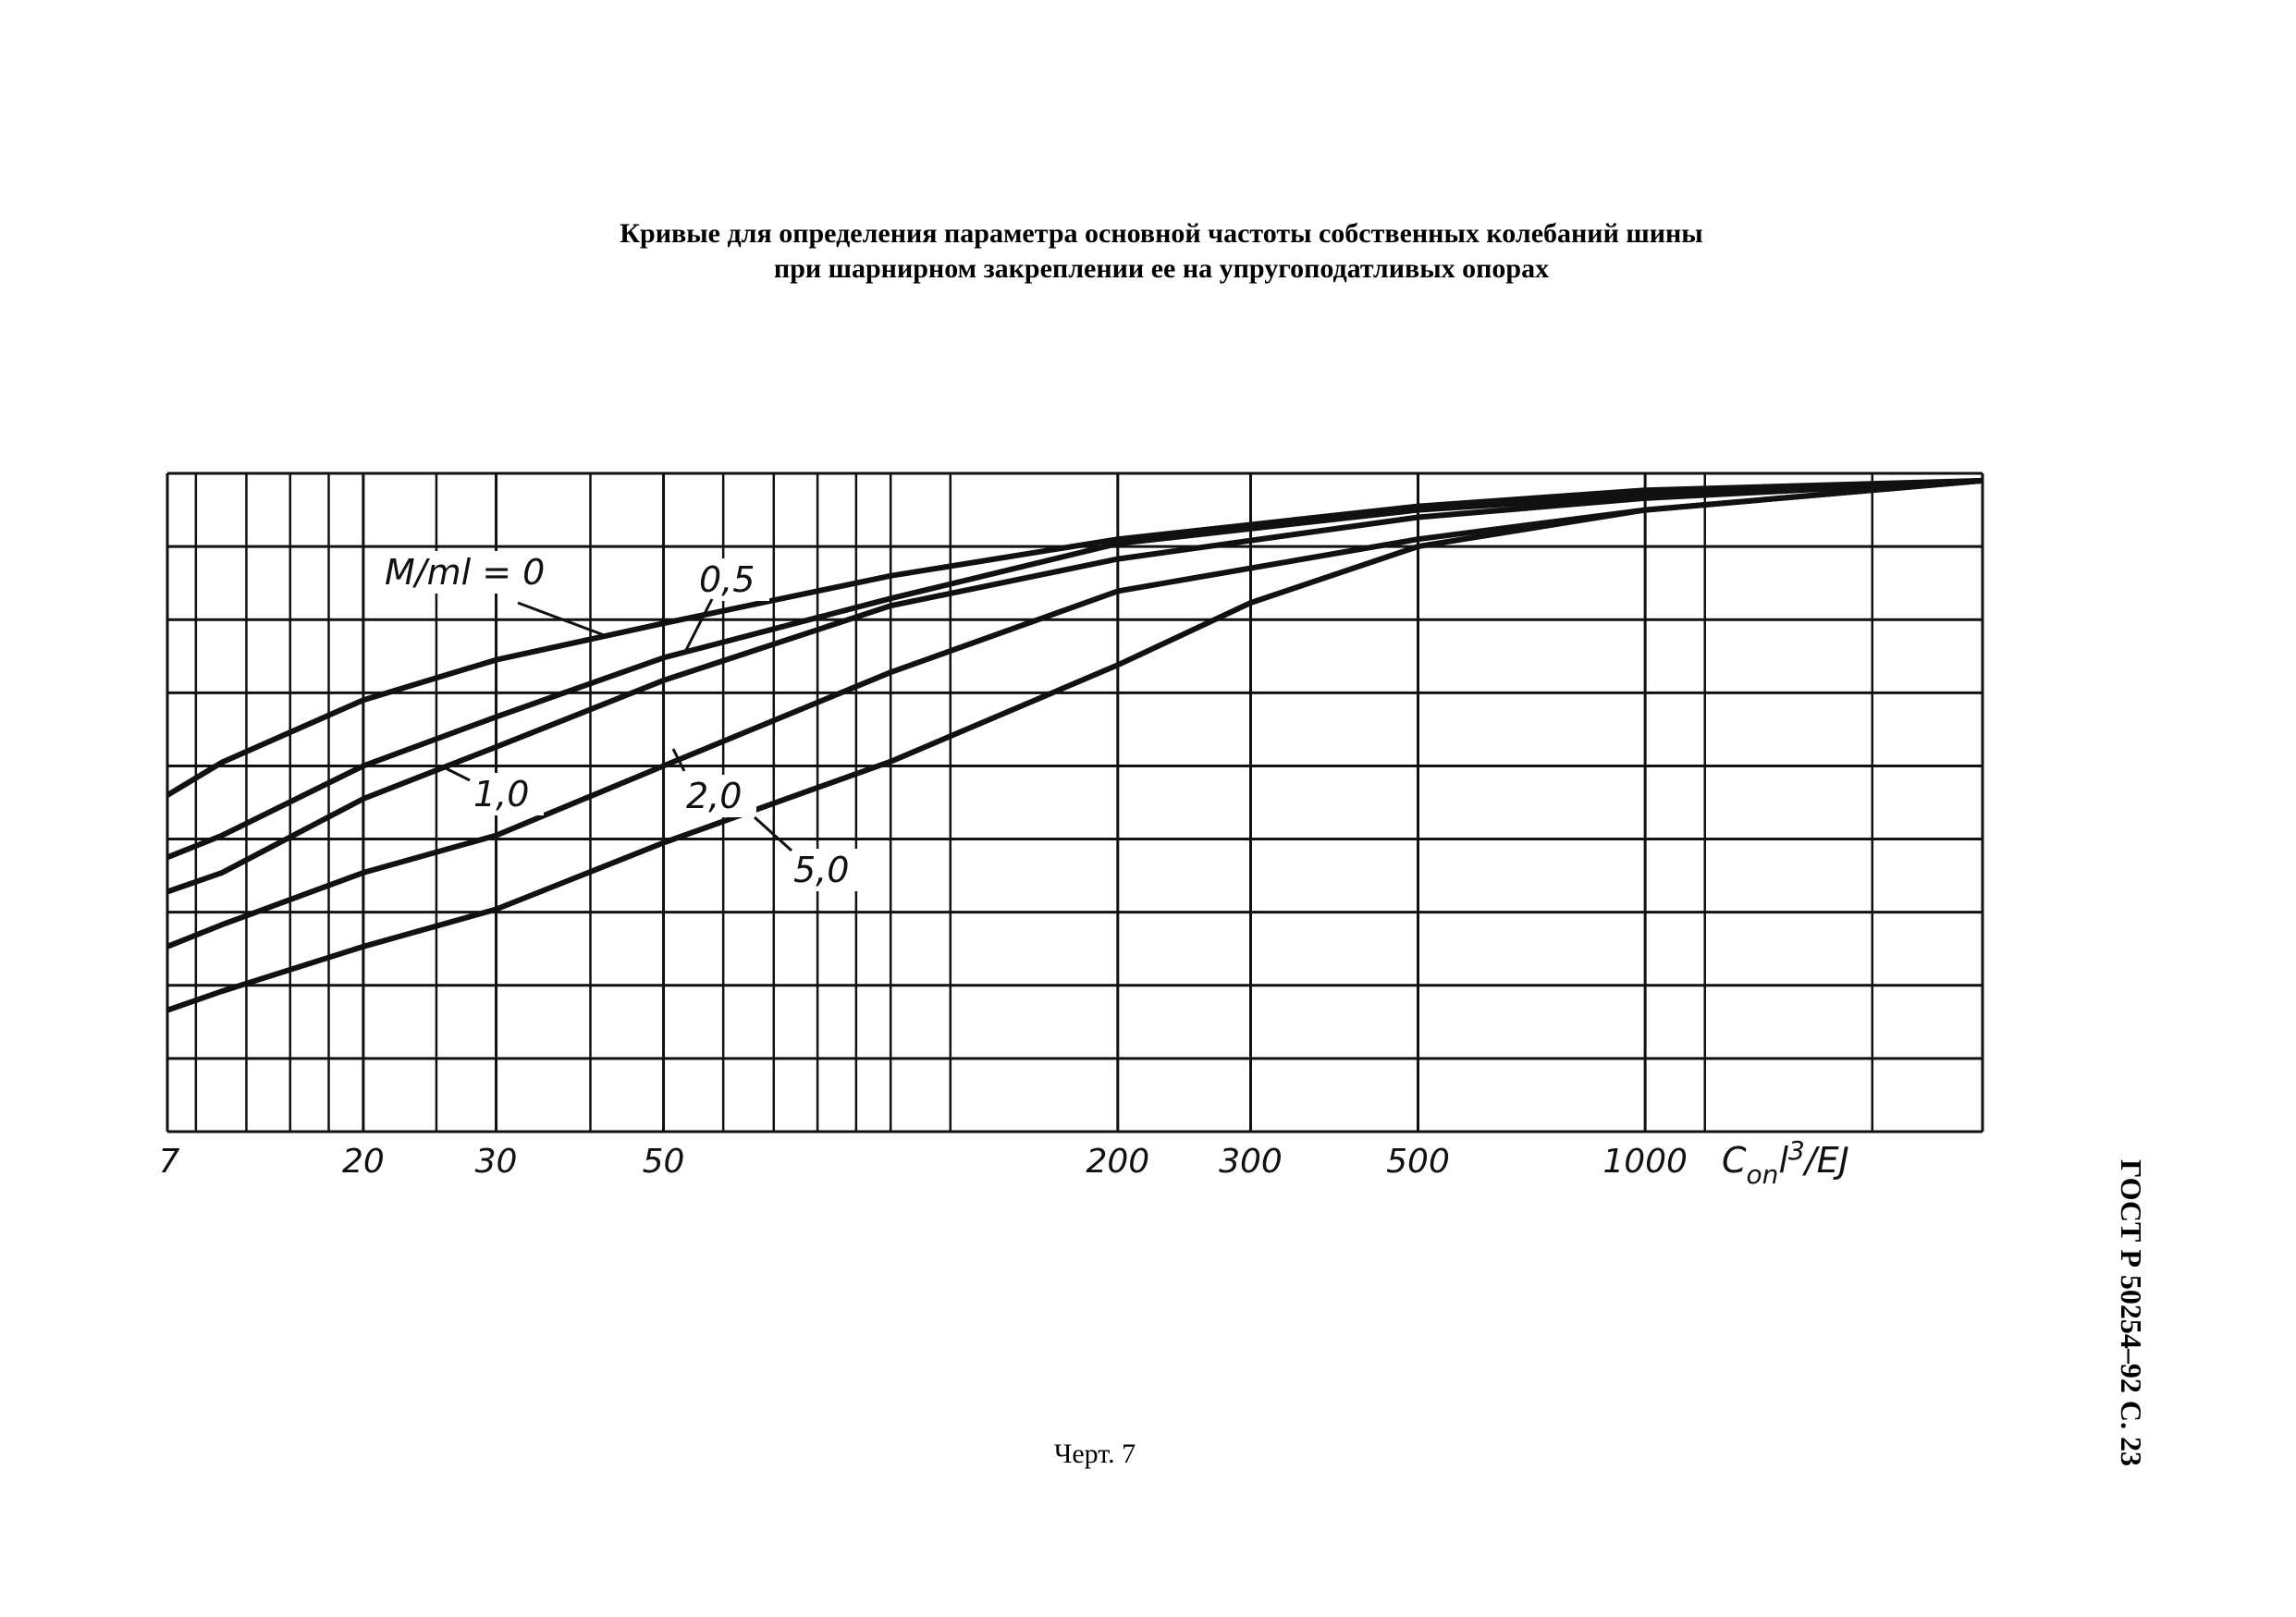  Describe the element at coordinates (1796, 1150) in the screenshot. I see `x-axis-label-part: 3` at that location.